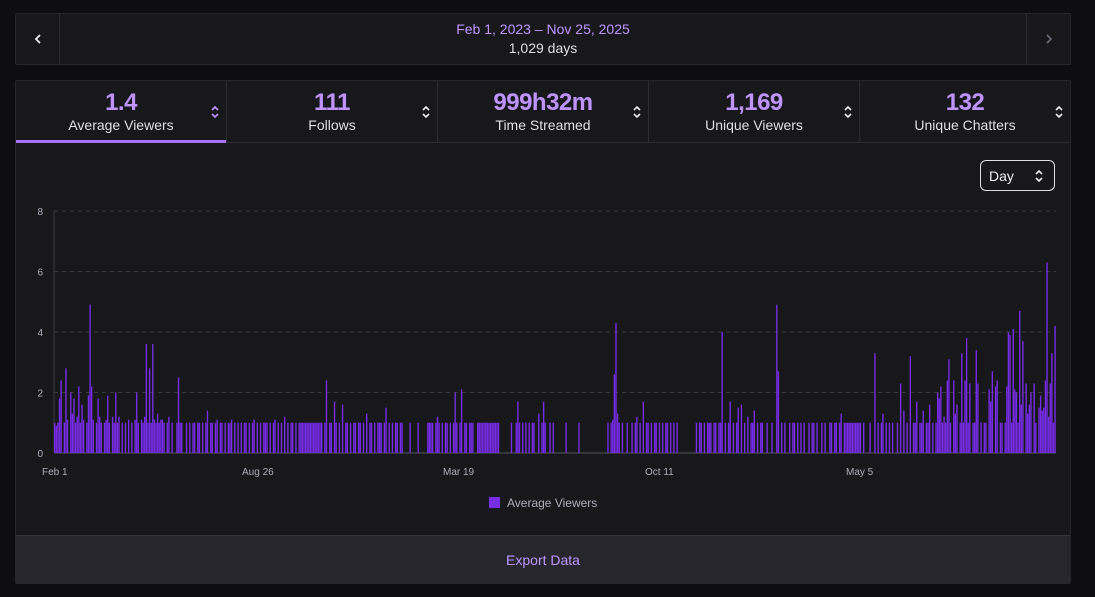 This screenshot has width=1095, height=597. Describe the element at coordinates (1048, 39) in the screenshot. I see `next-range-button` at that location.